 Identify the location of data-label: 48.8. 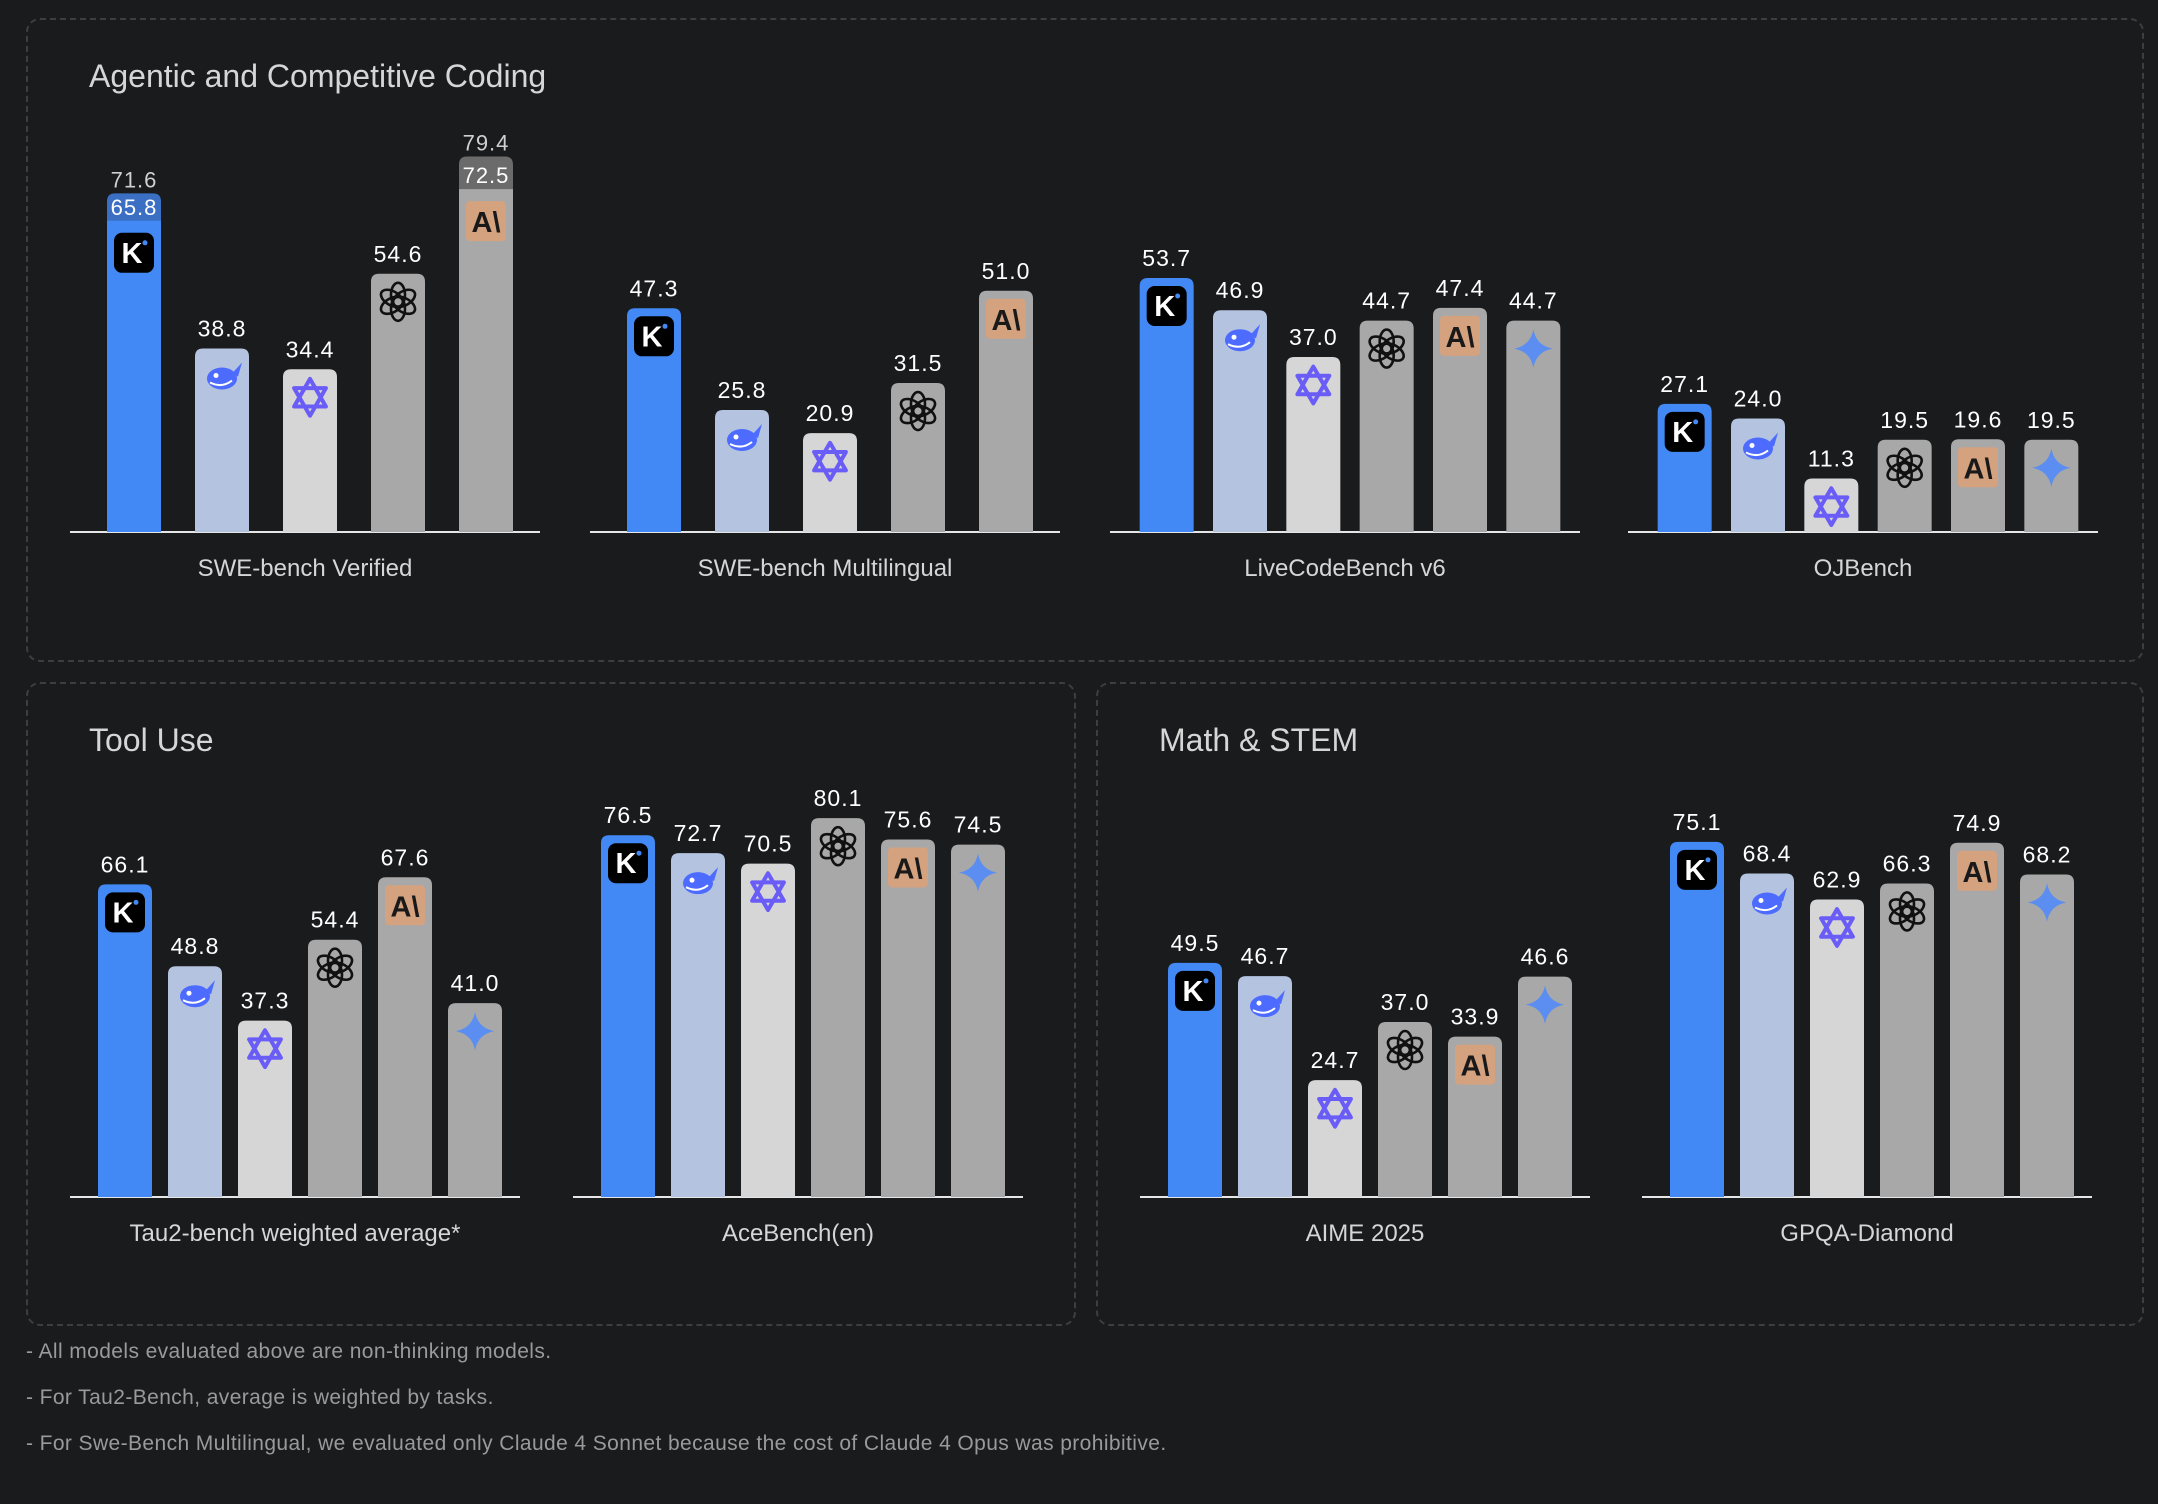
(195, 946).